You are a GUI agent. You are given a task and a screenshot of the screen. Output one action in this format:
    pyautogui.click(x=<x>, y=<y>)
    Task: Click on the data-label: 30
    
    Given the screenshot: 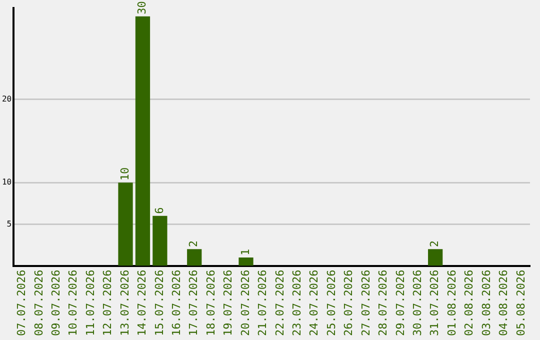 What is the action you would take?
    pyautogui.click(x=142, y=7)
    